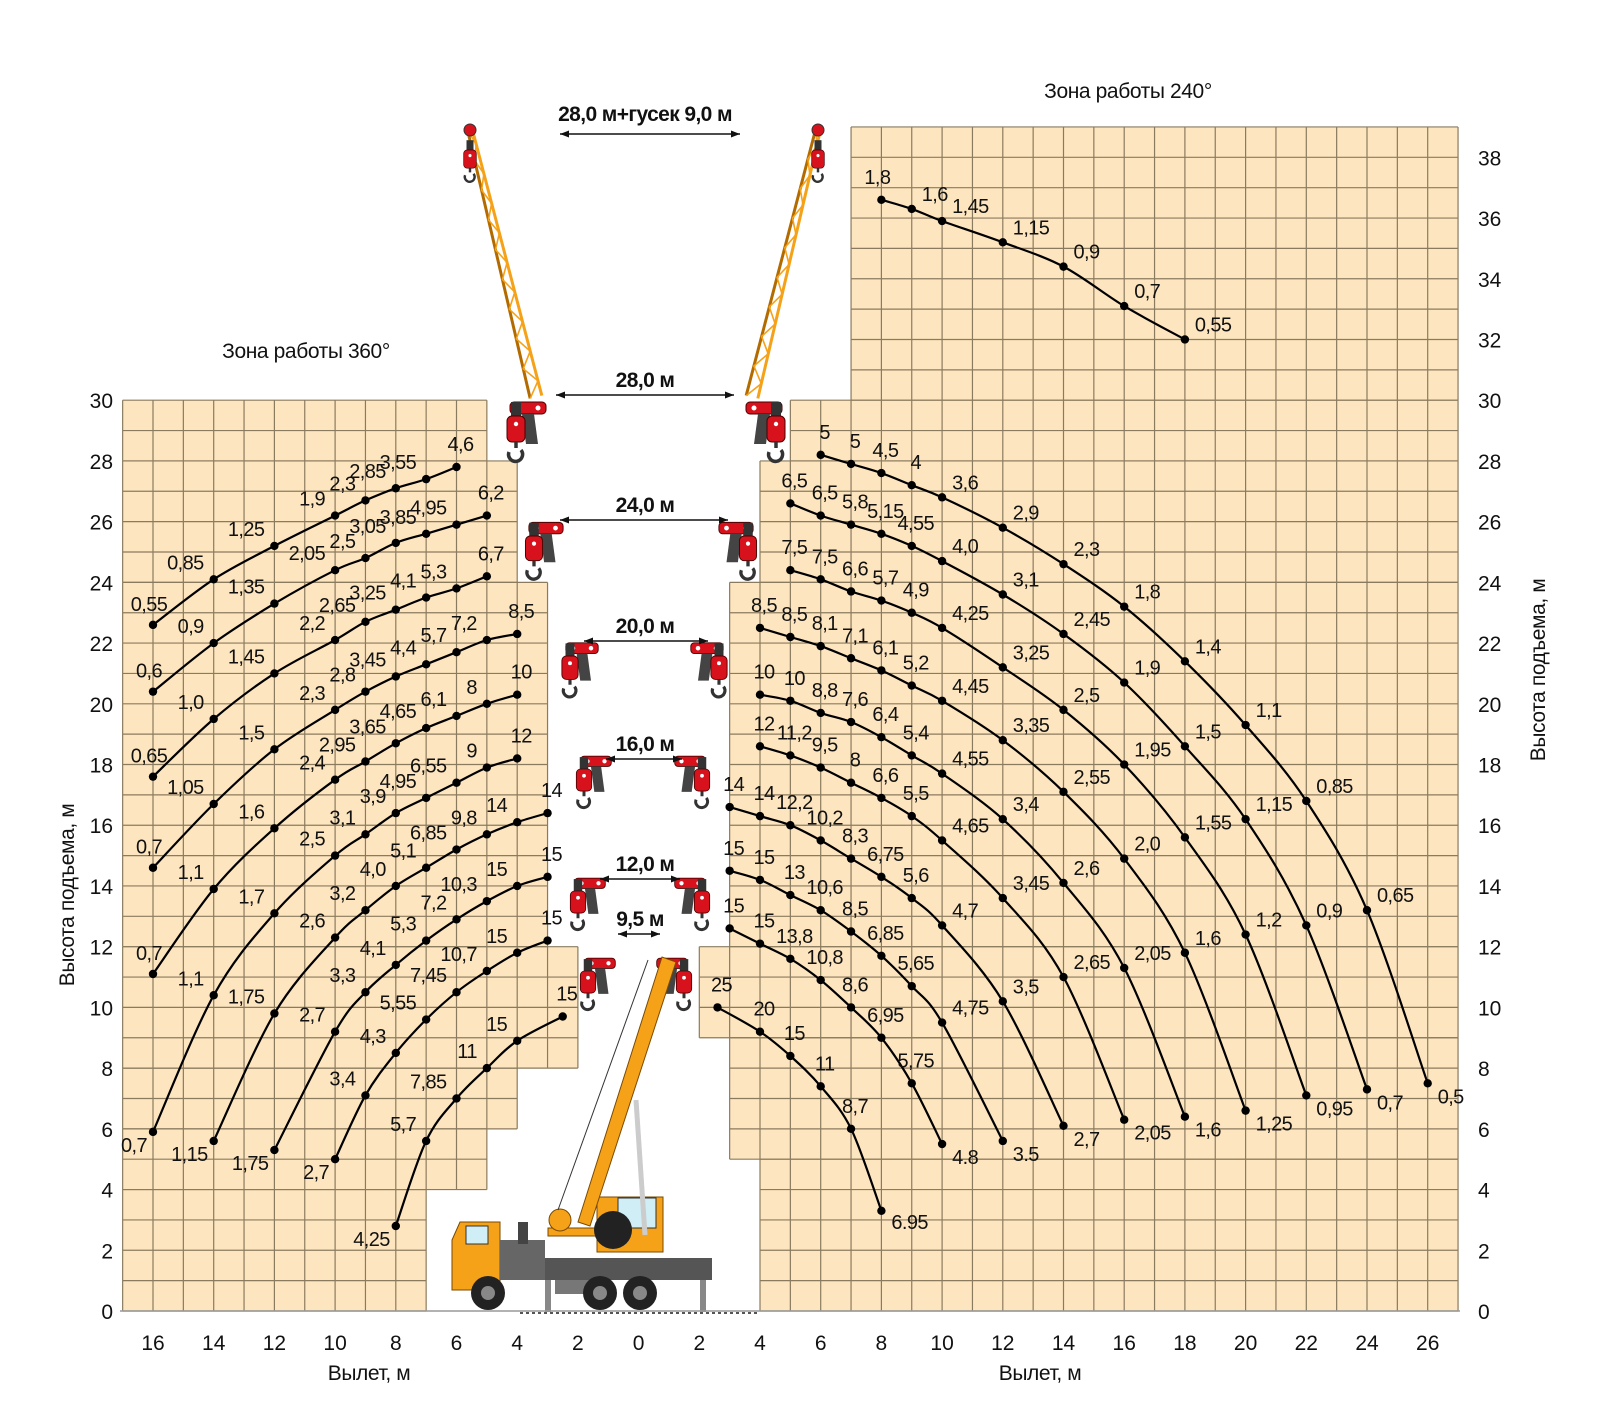 The width and height of the screenshot is (1600, 1420). I want to click on y-tick-label-left: 24, so click(102, 583).